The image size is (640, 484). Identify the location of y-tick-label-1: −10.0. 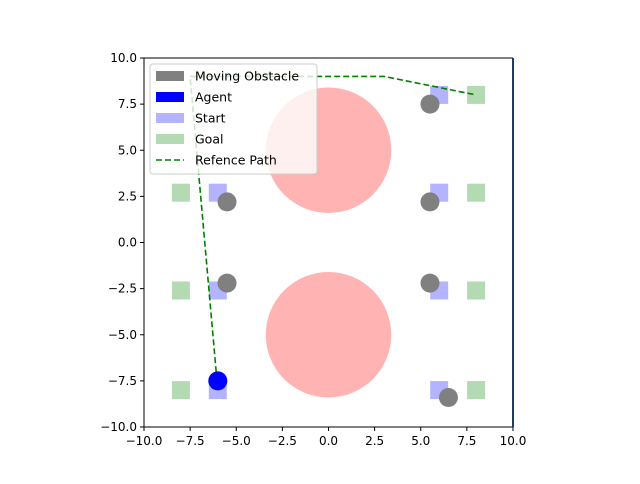
(118, 427).